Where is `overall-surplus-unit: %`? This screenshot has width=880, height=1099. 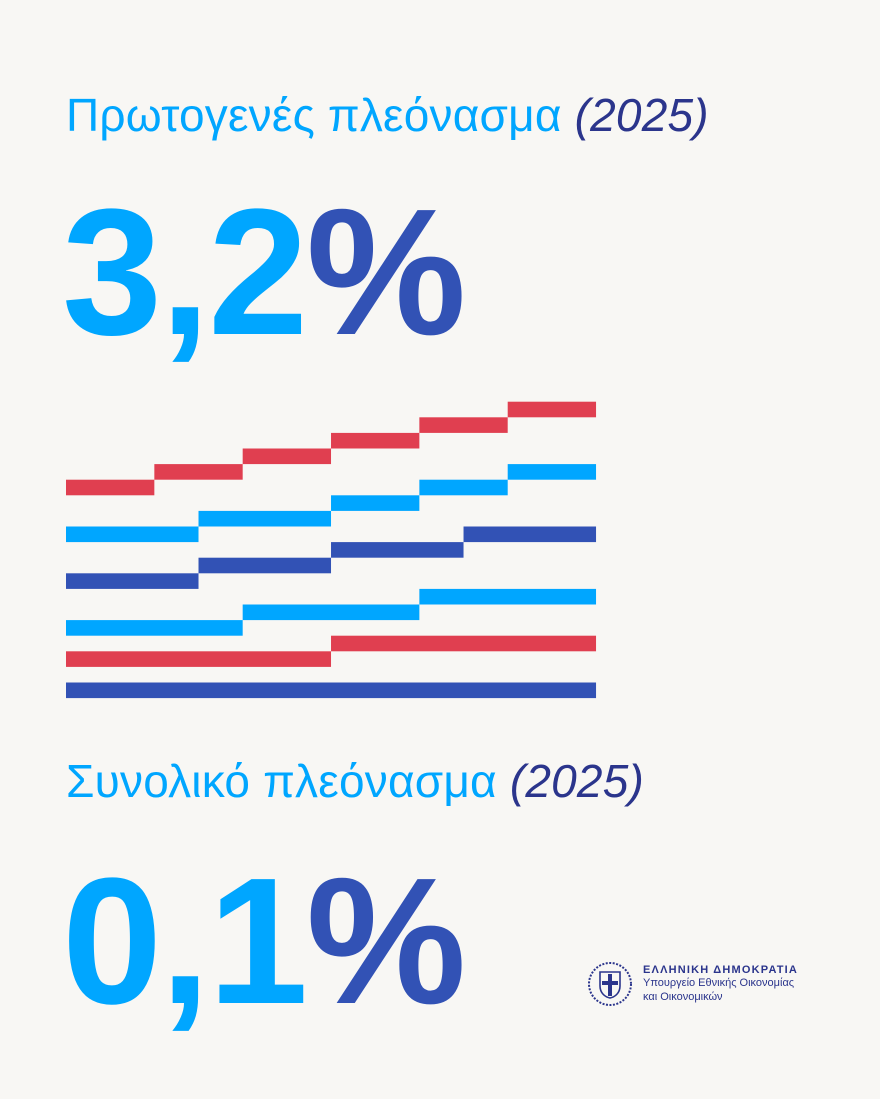
overall-surplus-unit: % is located at coordinates (386, 941).